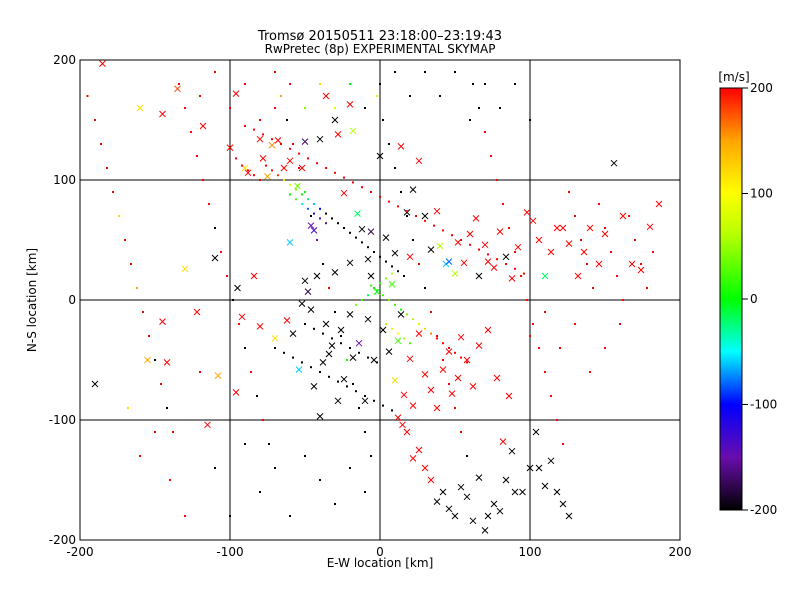 Image resolution: width=800 pixels, height=604 pixels. I want to click on x-tick-label: 100, so click(530, 552).